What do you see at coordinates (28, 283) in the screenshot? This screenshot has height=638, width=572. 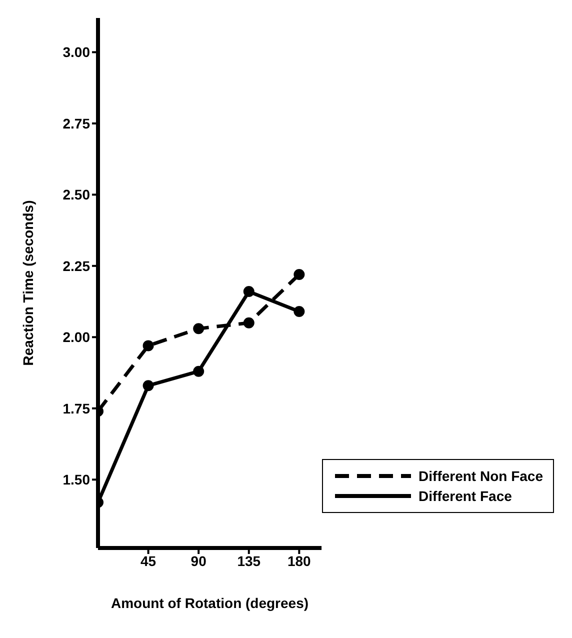 I see `y-axis-title: Reaction Time (seconds)` at bounding box center [28, 283].